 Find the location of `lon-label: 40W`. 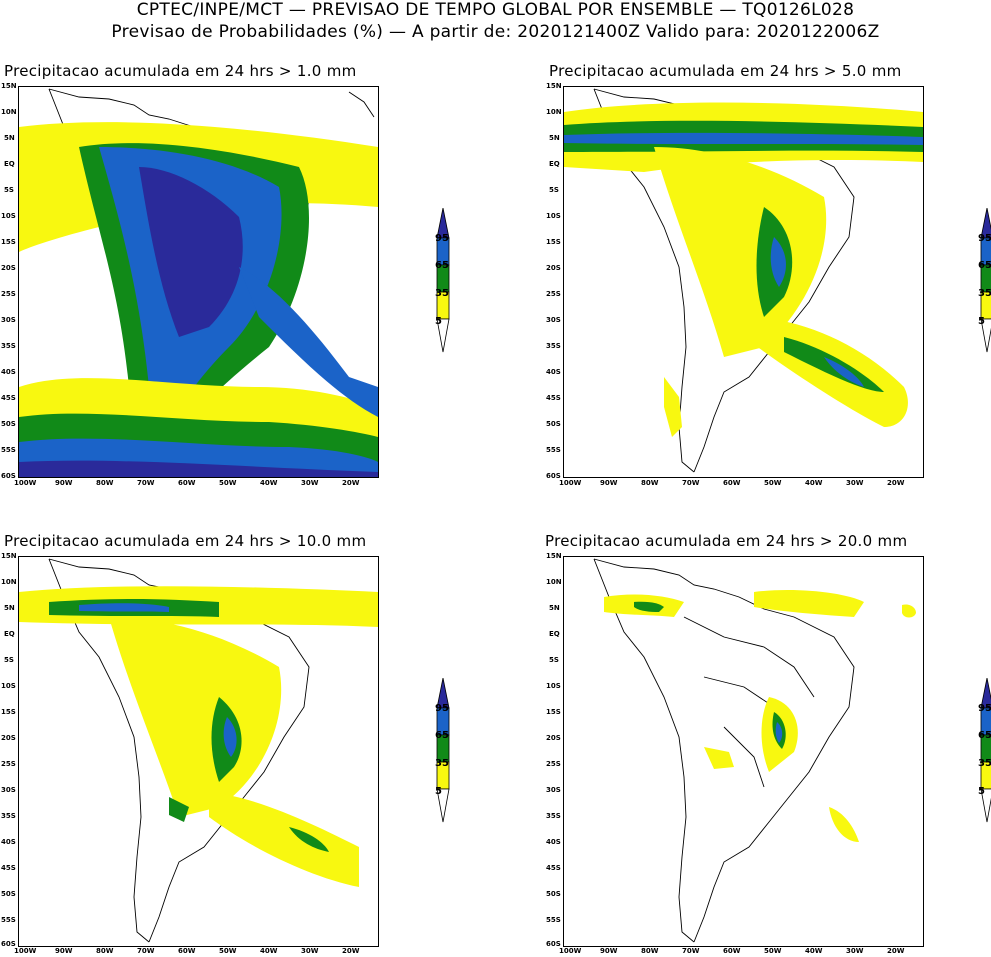

lon-label: 40W is located at coordinates (269, 483).